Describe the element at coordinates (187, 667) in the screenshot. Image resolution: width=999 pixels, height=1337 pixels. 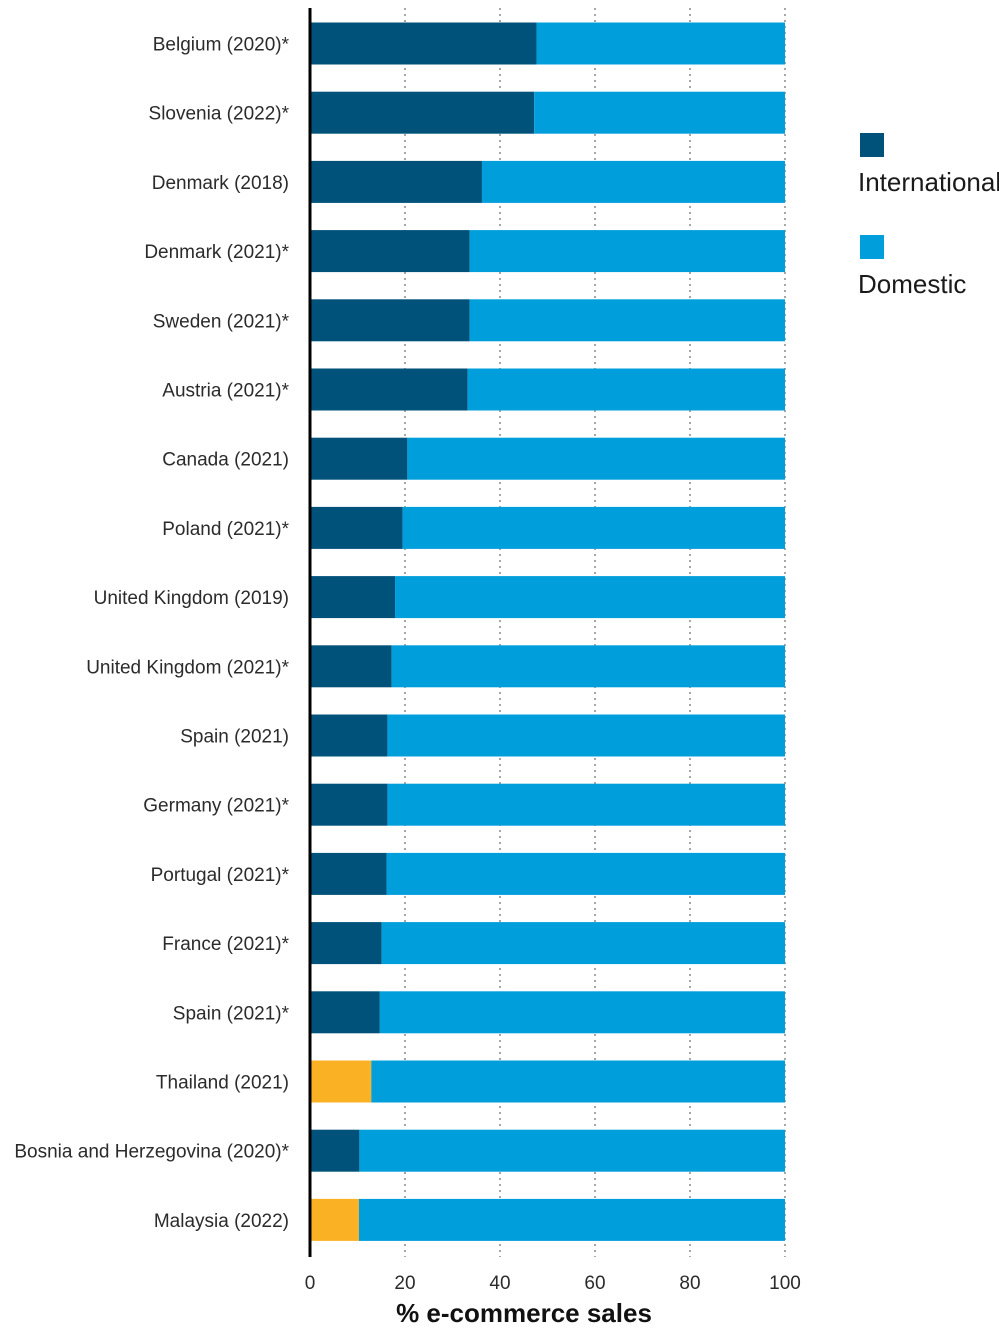
I see `category-label-united-kingdom-2021: United Kingdom (2021)*` at that location.